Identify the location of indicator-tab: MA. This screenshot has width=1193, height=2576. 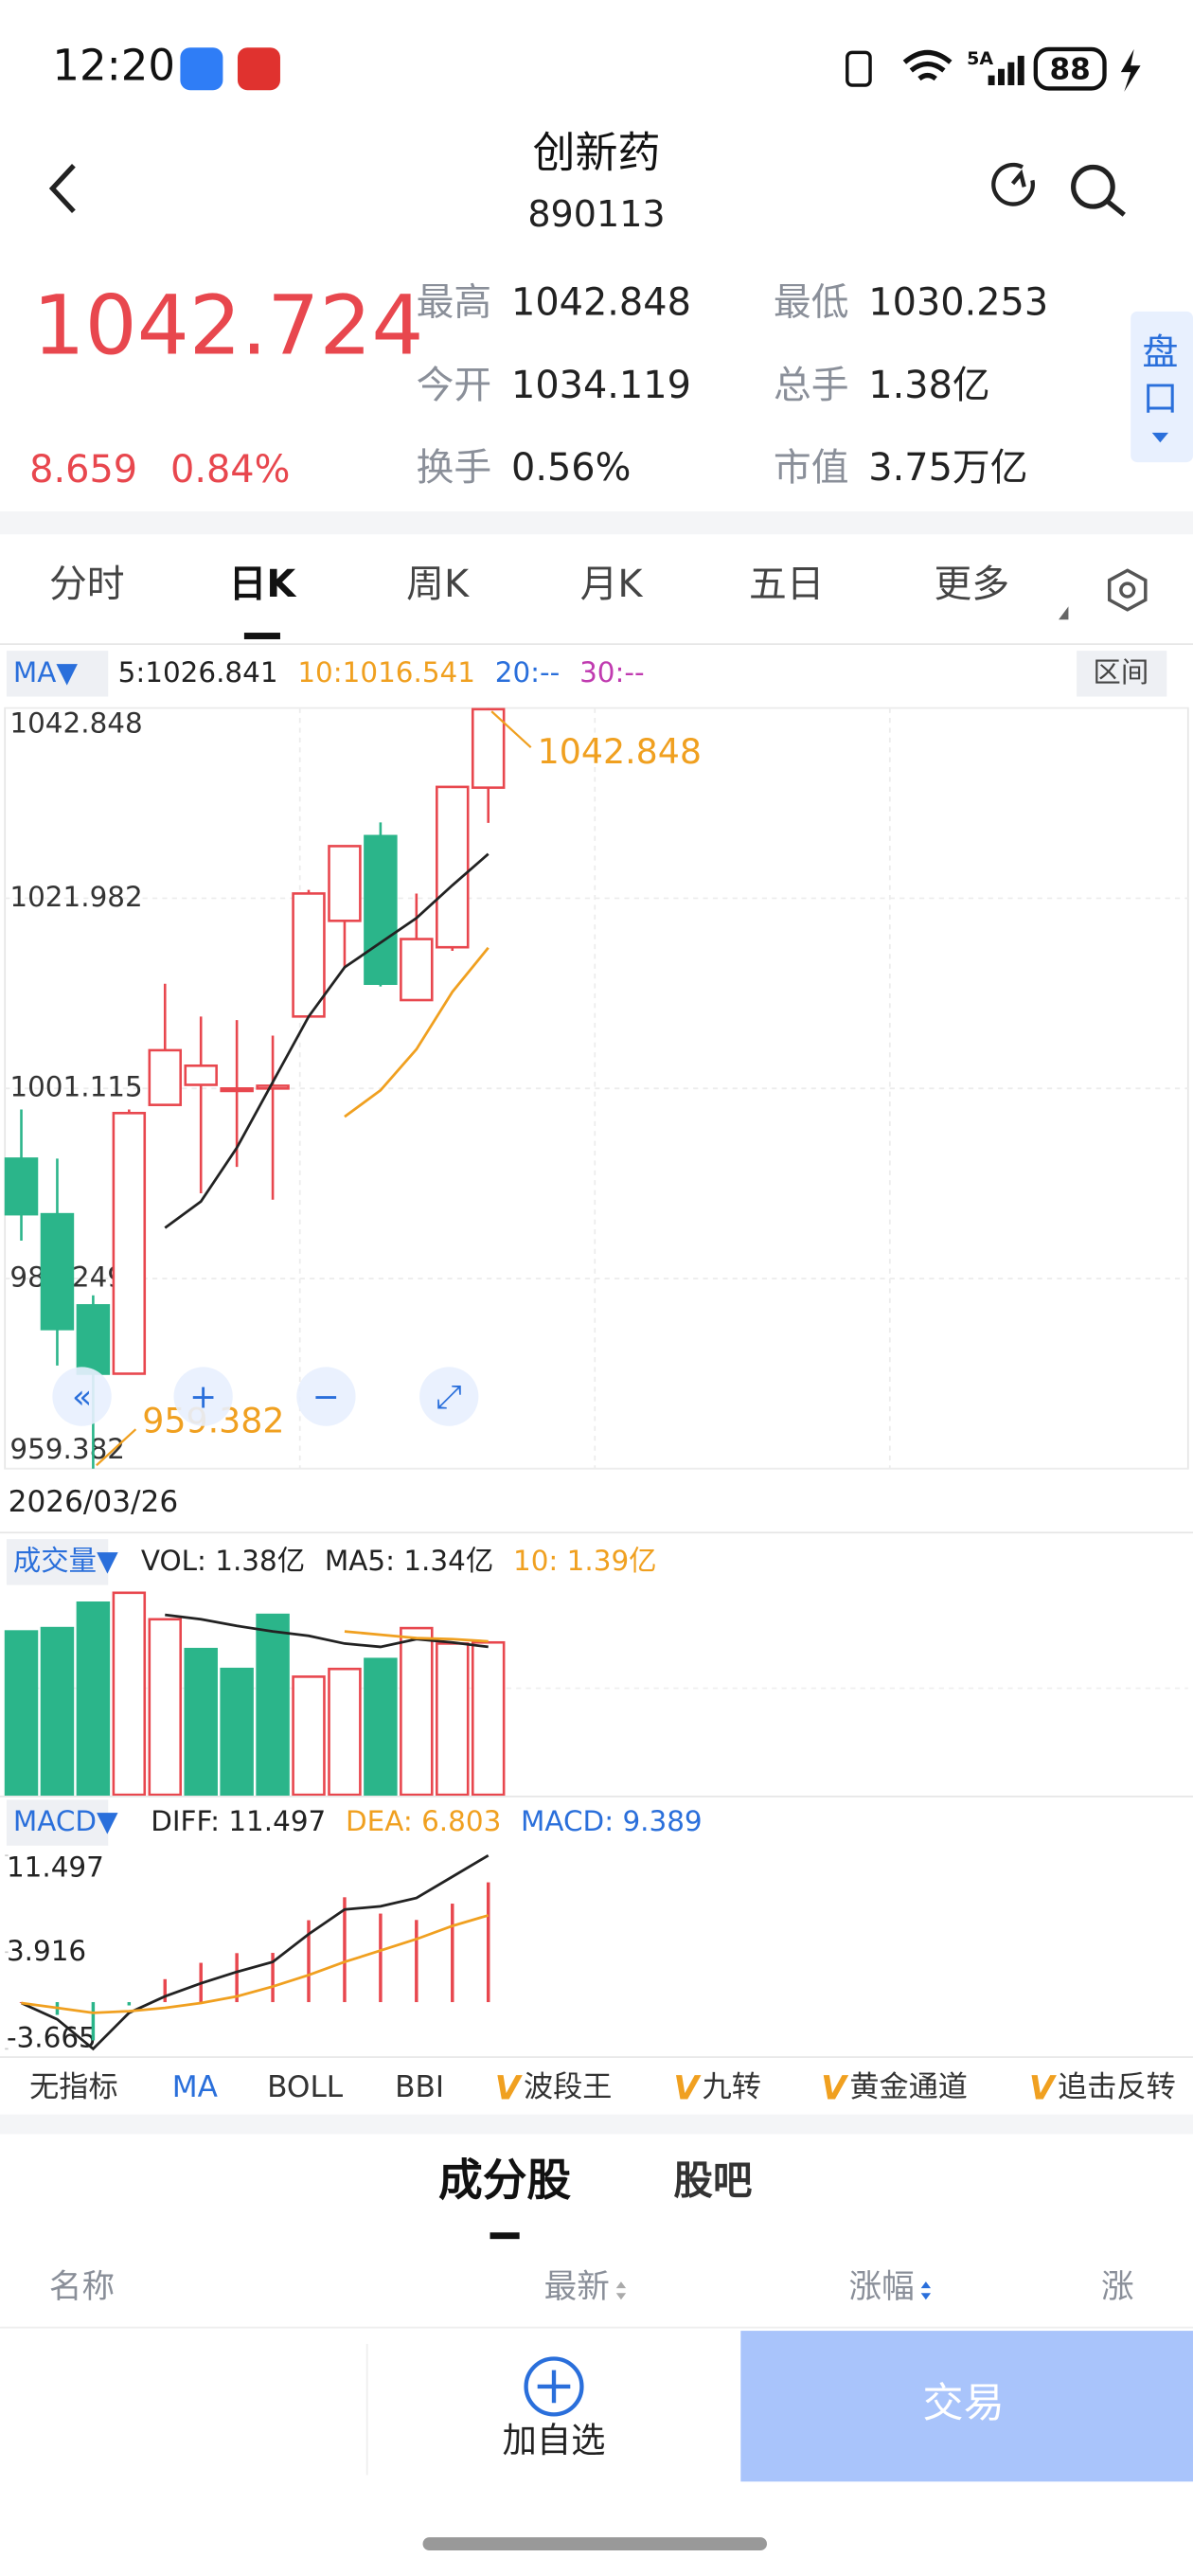
(195, 2087).